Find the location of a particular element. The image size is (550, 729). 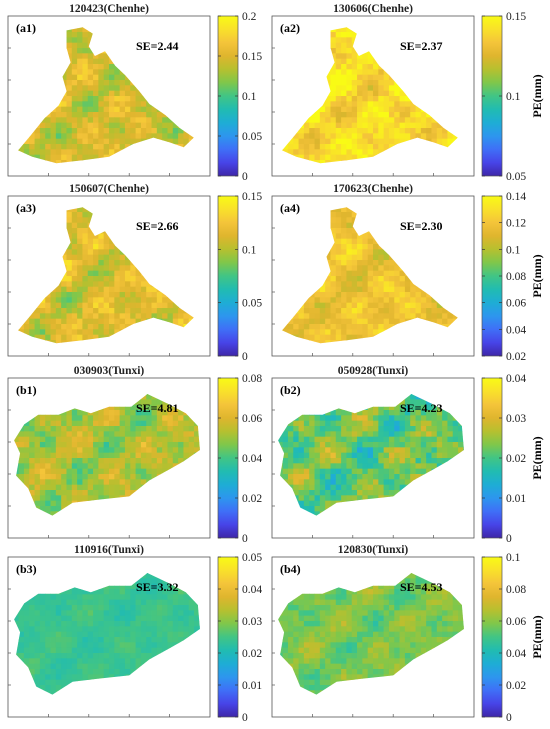

colorbar-tick-label: 0.05 is located at coordinates (252, 137).